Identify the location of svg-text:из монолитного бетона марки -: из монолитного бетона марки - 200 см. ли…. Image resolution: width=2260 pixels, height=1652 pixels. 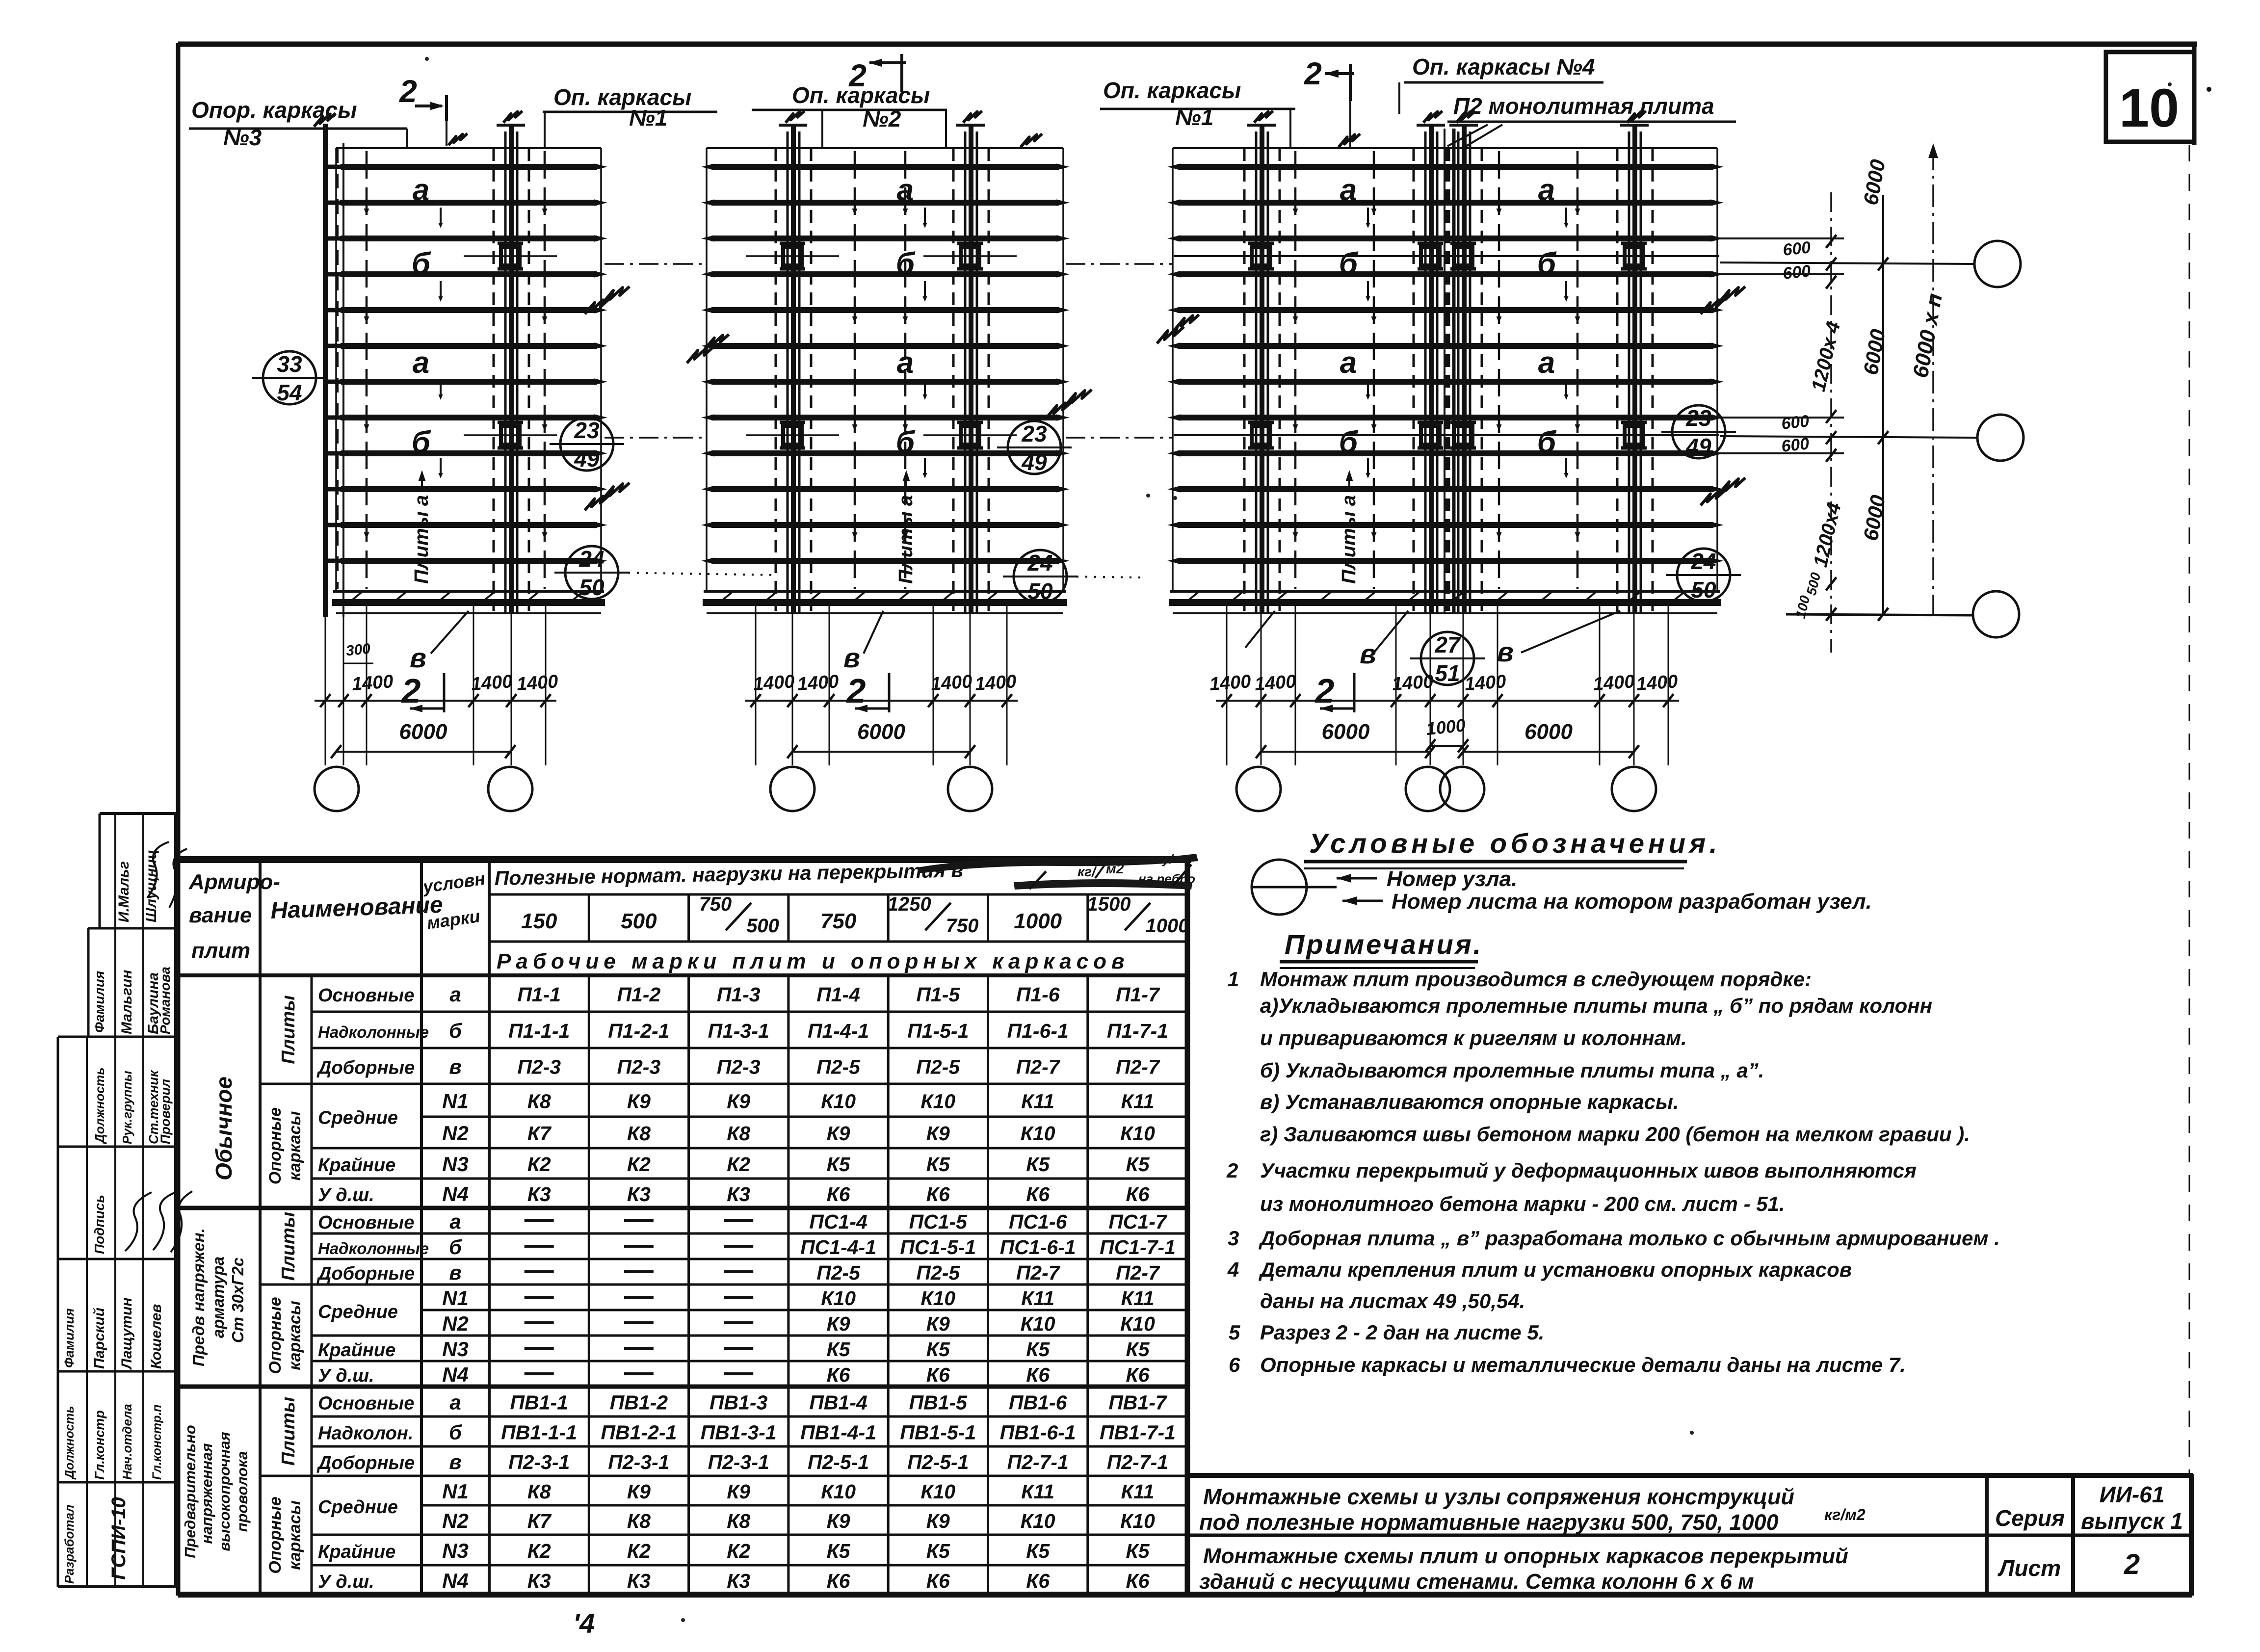
(1523, 1204).